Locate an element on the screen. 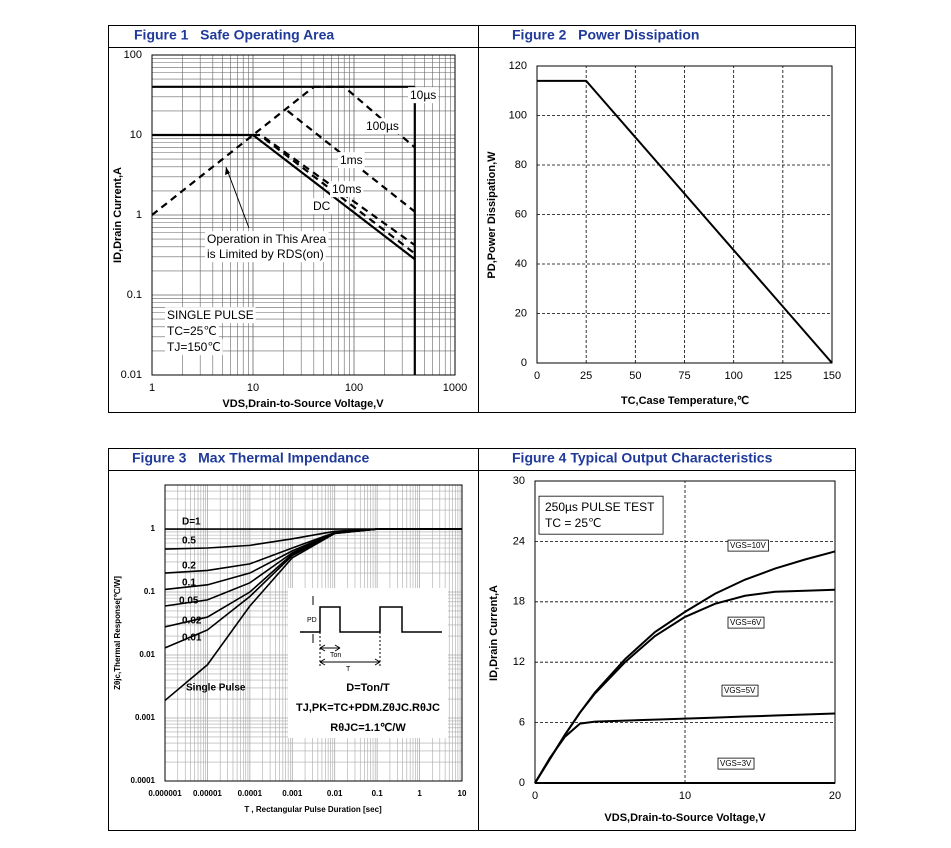  series-label: 0.5 is located at coordinates (189, 541).